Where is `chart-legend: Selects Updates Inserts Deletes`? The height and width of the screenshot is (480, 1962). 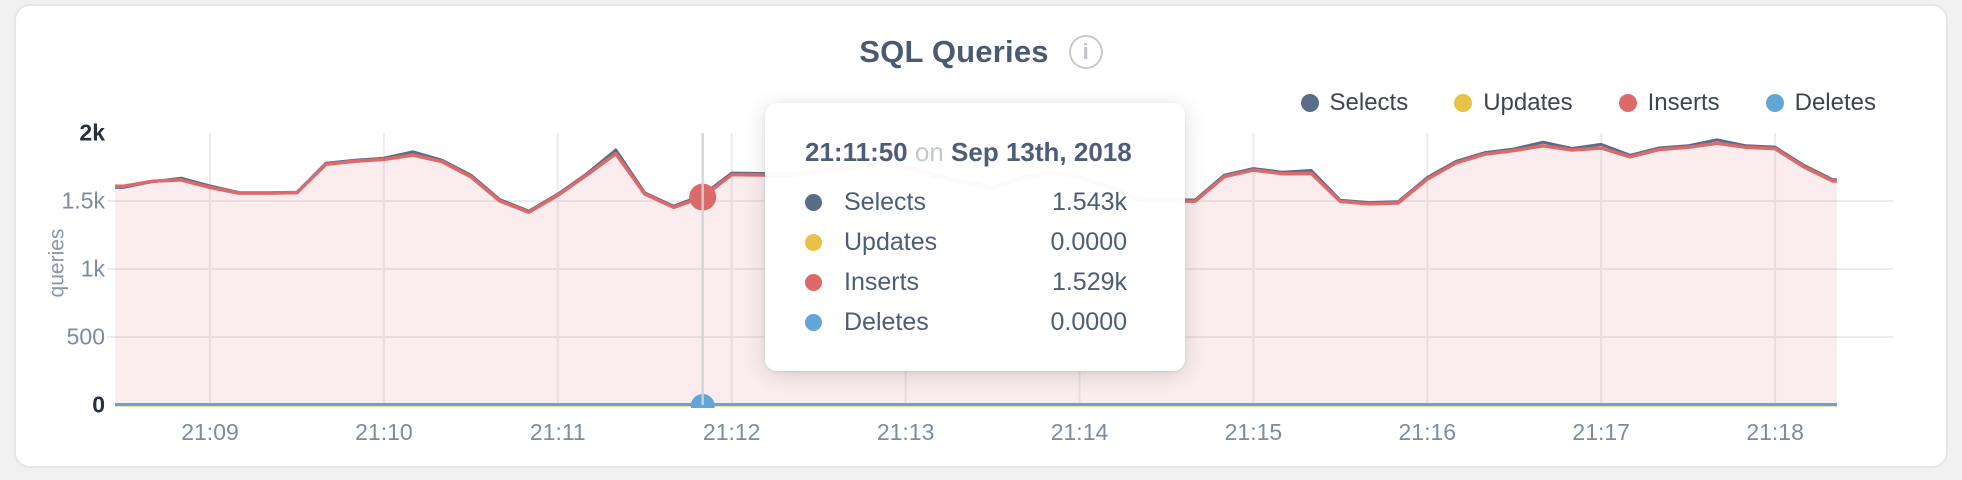 chart-legend: Selects Updates Inserts Deletes is located at coordinates (1588, 103).